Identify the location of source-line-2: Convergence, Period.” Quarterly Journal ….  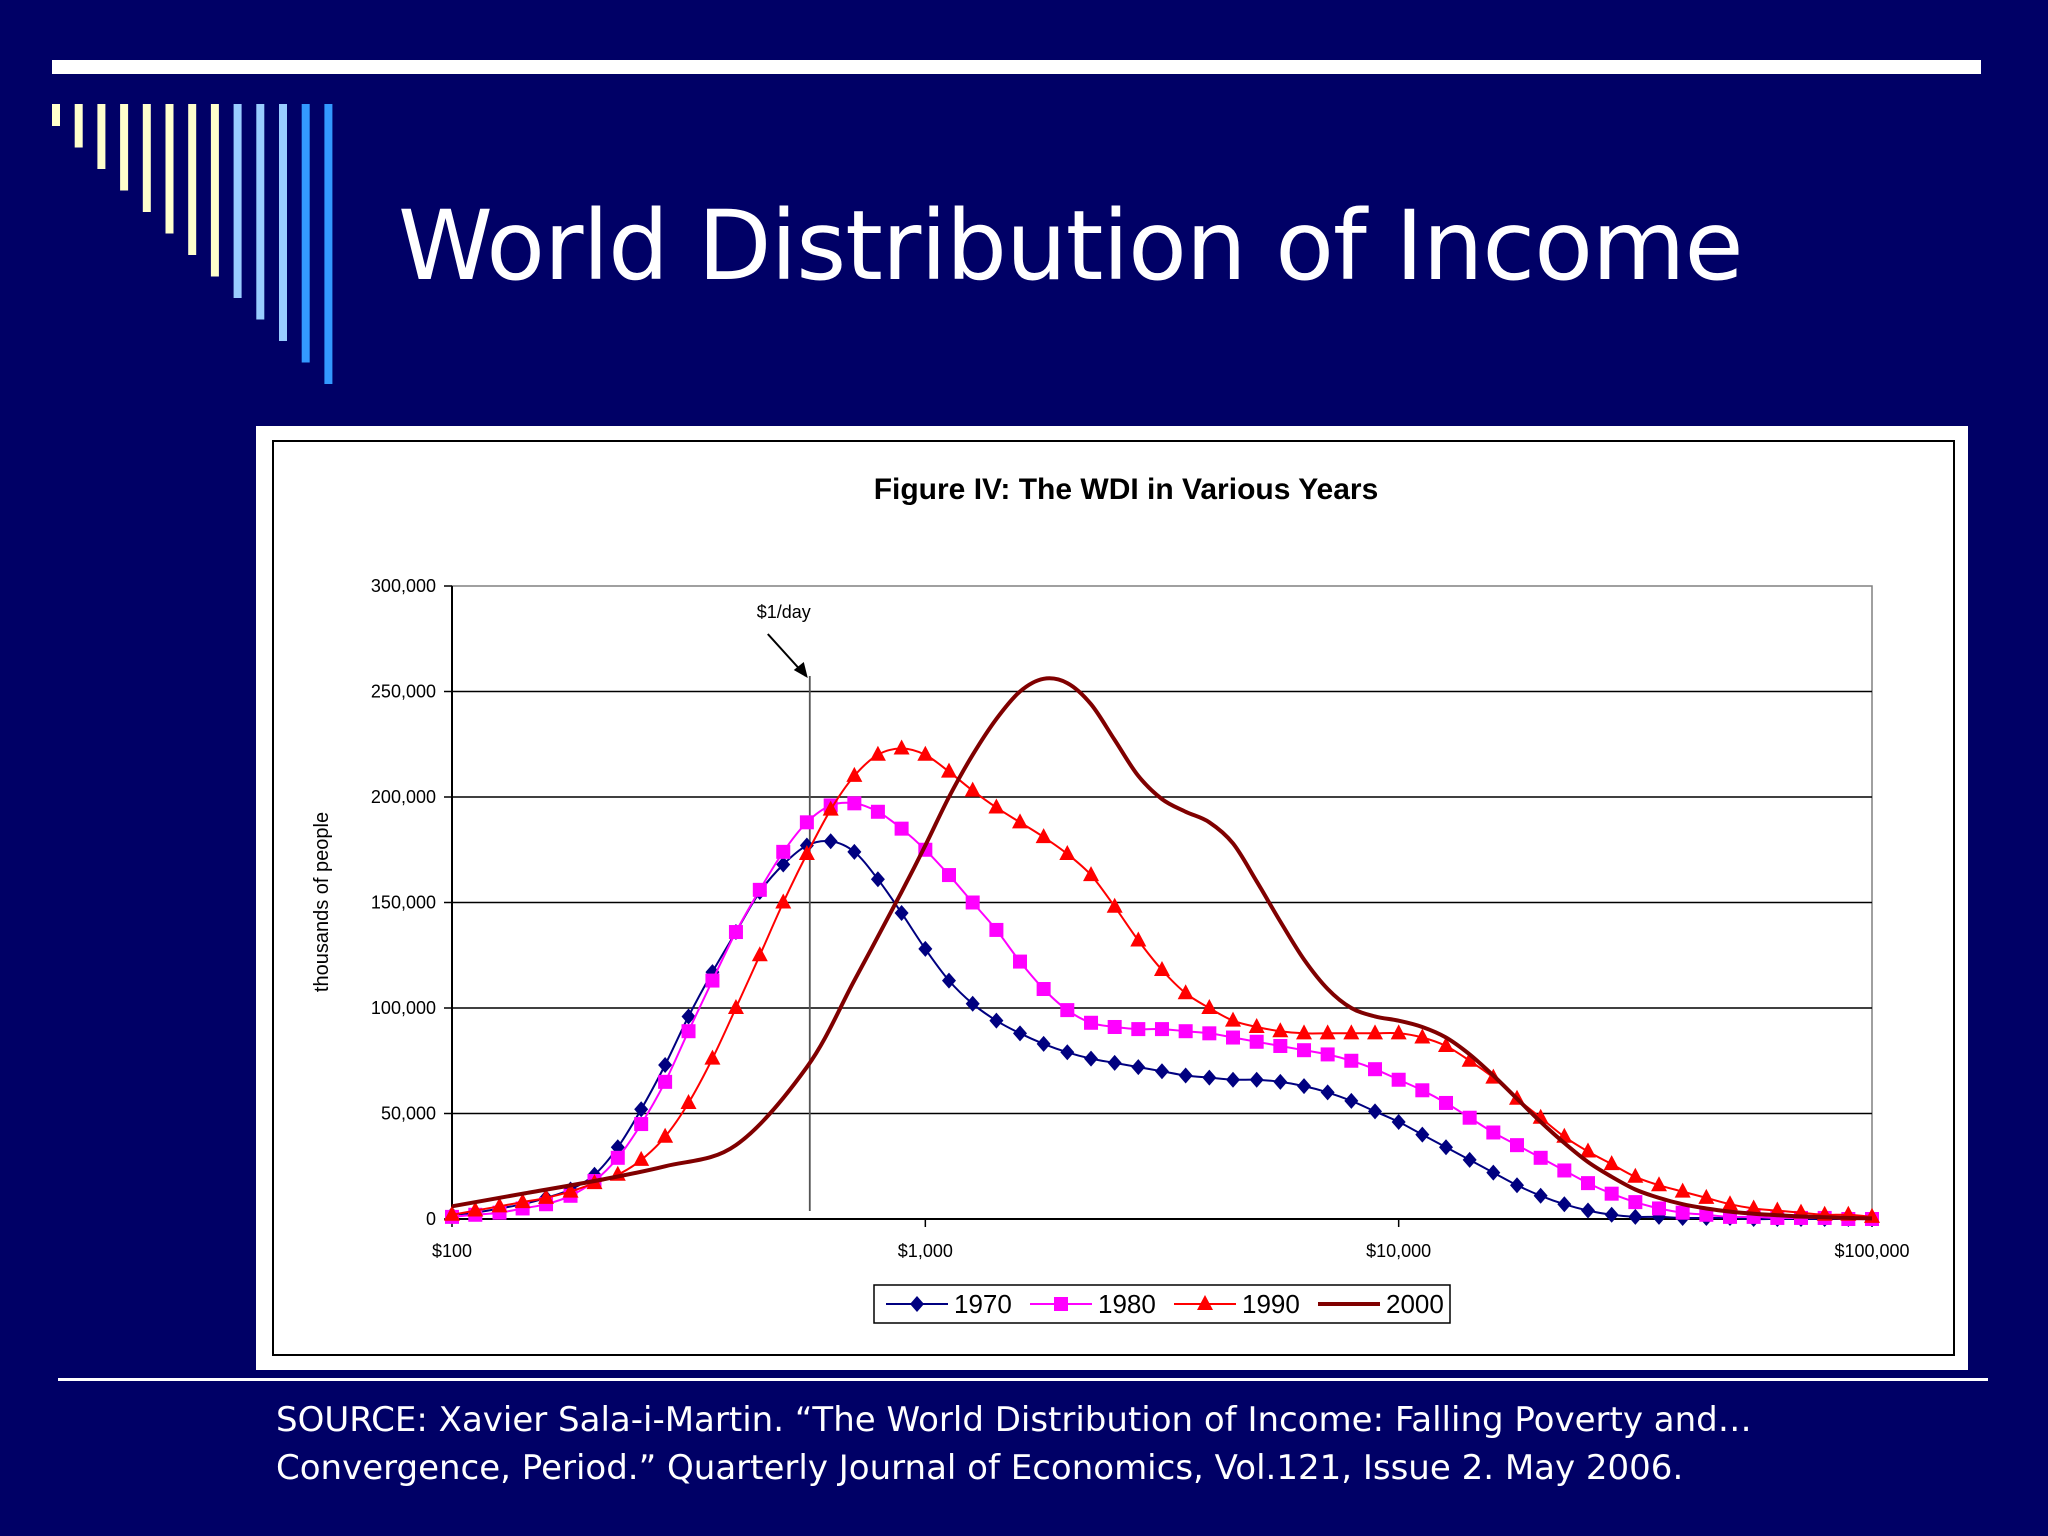
(980, 1468).